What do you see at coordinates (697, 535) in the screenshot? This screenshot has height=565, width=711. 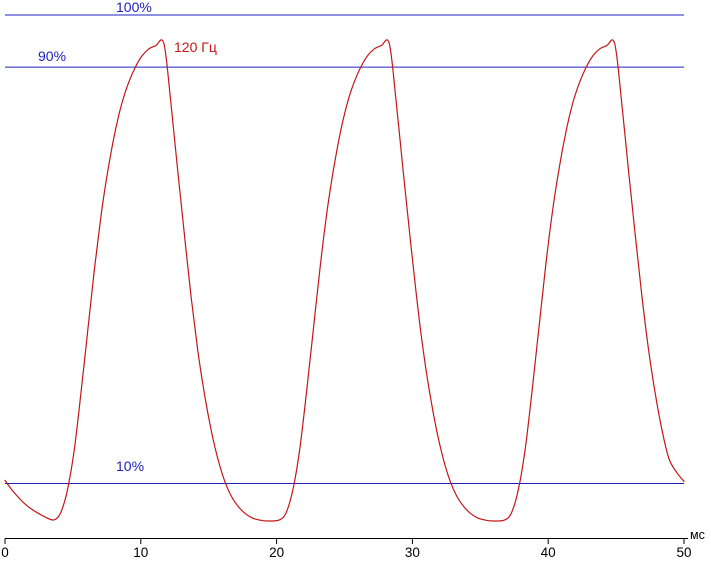 I see `x-axis-unit-label: мс` at bounding box center [697, 535].